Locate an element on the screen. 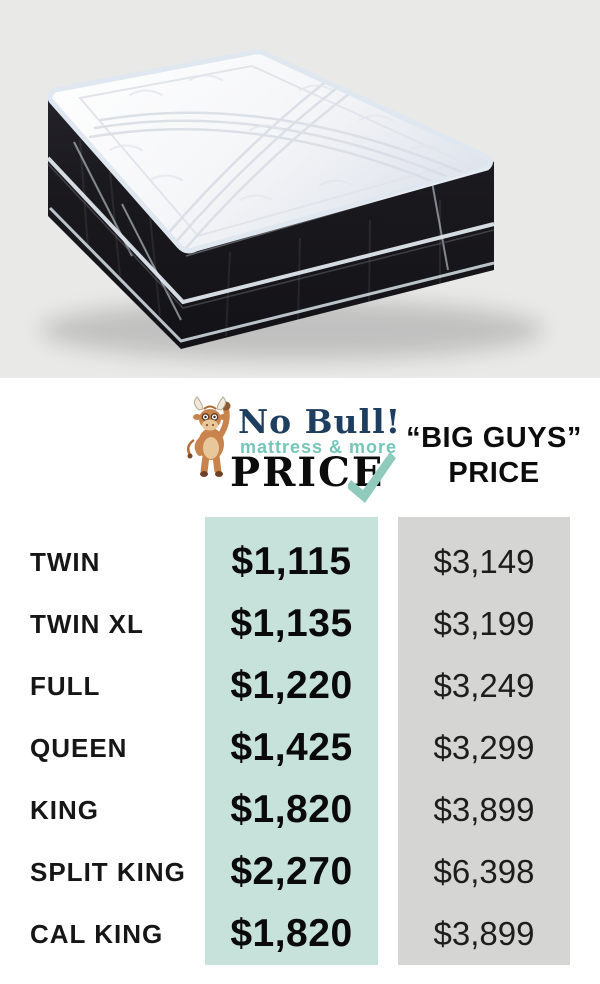 The height and width of the screenshot is (984, 600). nobull-price: $2,270 is located at coordinates (291, 871).